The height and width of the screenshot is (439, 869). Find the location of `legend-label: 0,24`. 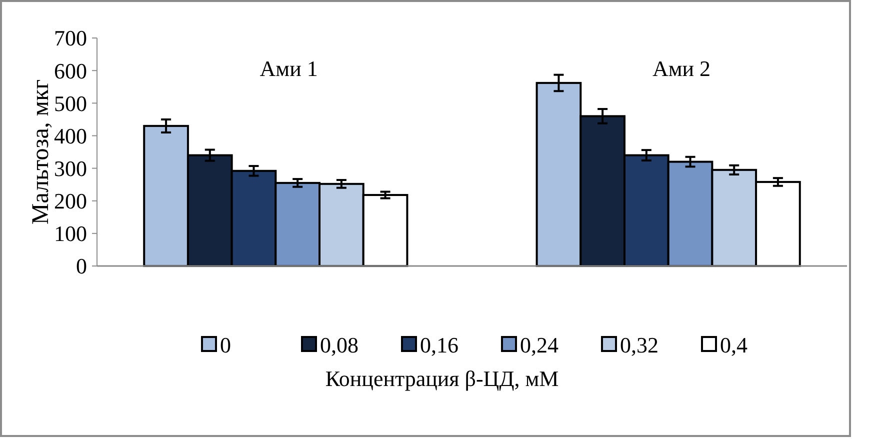

legend-label: 0,24 is located at coordinates (539, 345).